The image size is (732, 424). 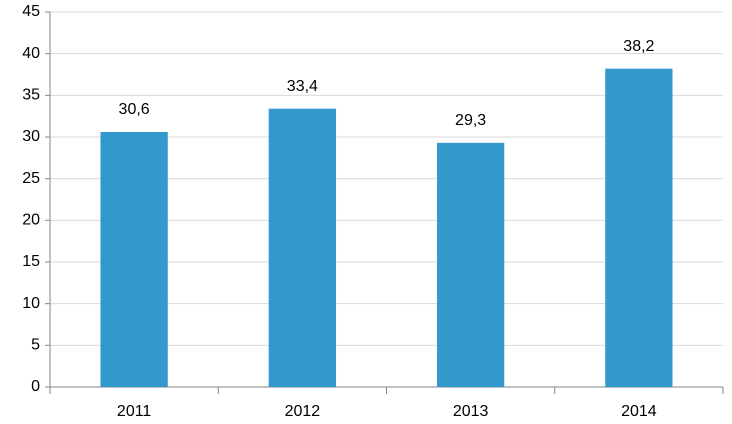 I want to click on y-tick-label: 20, so click(x=31, y=220).